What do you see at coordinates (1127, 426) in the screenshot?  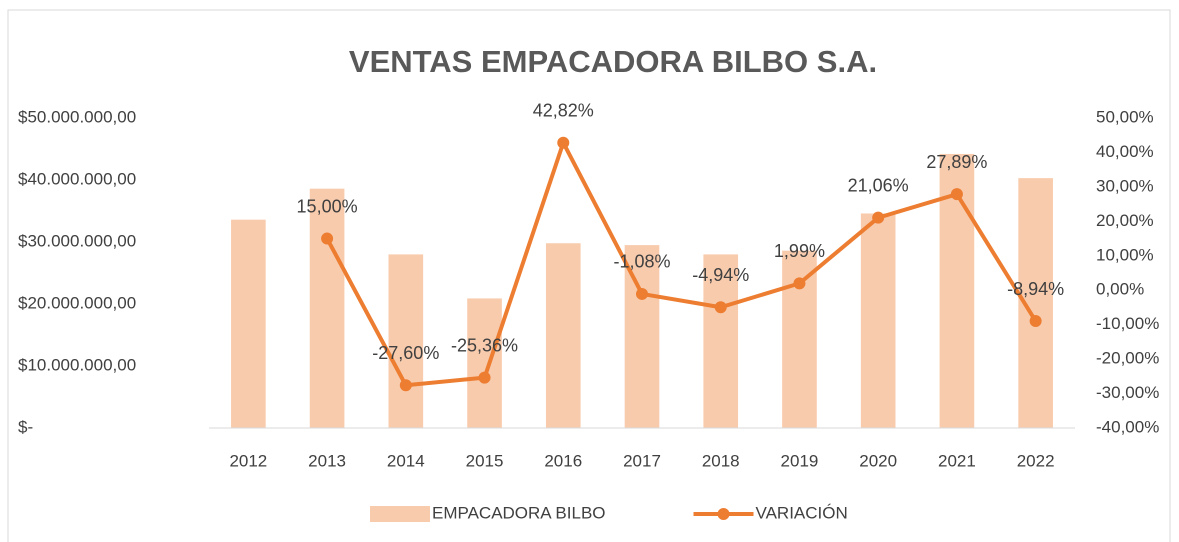 I see `y2-tick-label: -40,00%` at bounding box center [1127, 426].